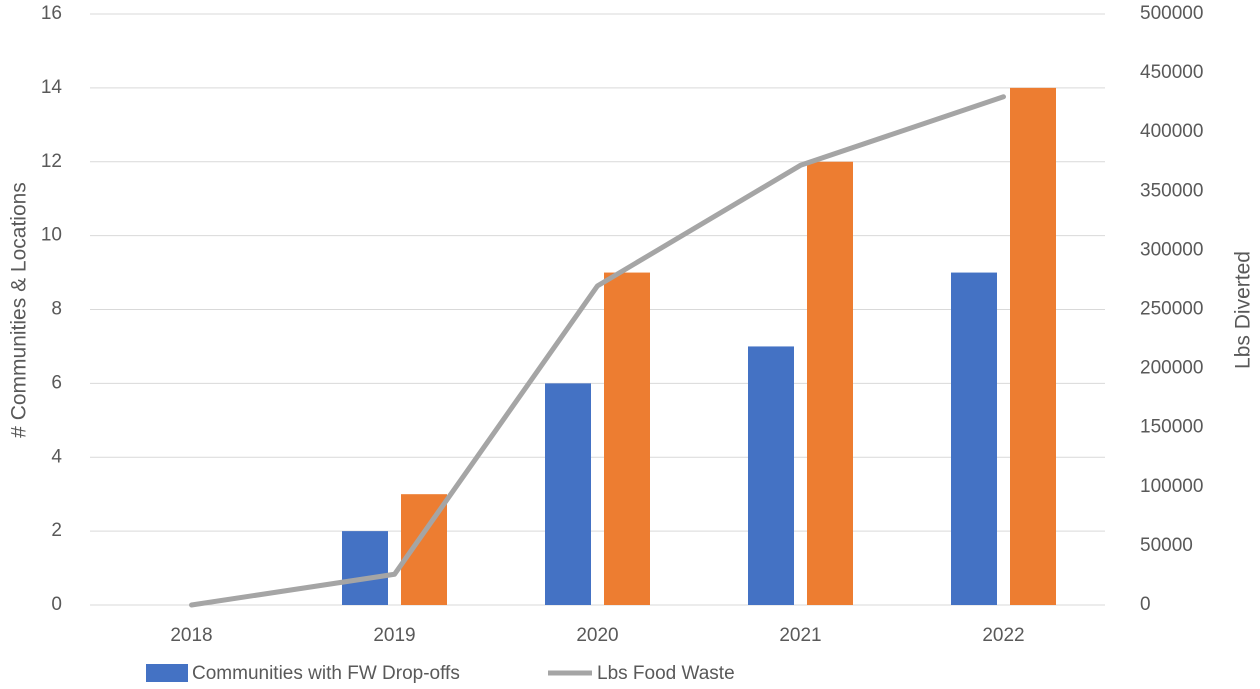 The height and width of the screenshot is (689, 1260). I want to click on x-tick-label: 2020, so click(597, 635).